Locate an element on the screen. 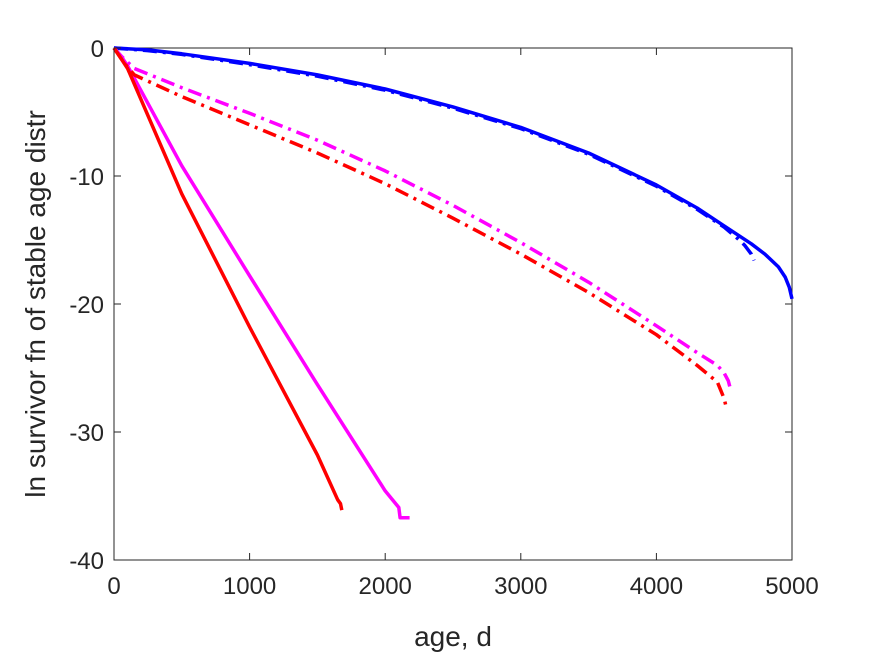  y-tick-label: 0 is located at coordinates (97, 49).